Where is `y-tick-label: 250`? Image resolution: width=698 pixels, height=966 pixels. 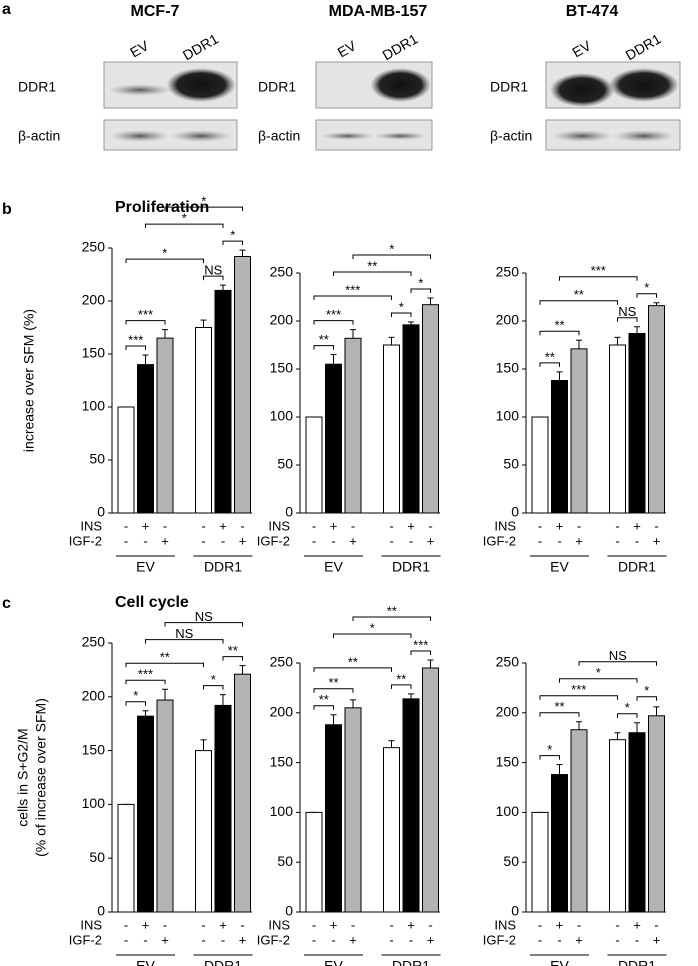
y-tick-label: 250 is located at coordinates (94, 247).